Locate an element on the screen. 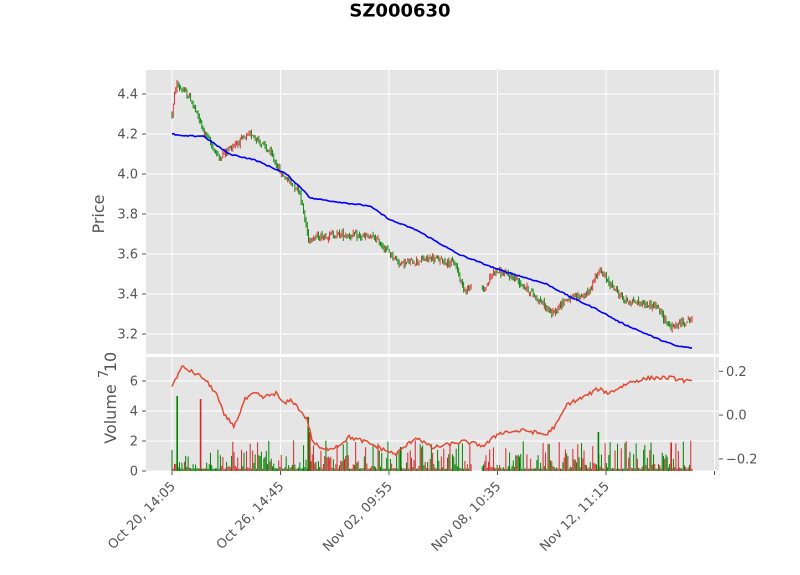 The width and height of the screenshot is (800, 575). price-y-tick-label: 4.4 is located at coordinates (127, 95).